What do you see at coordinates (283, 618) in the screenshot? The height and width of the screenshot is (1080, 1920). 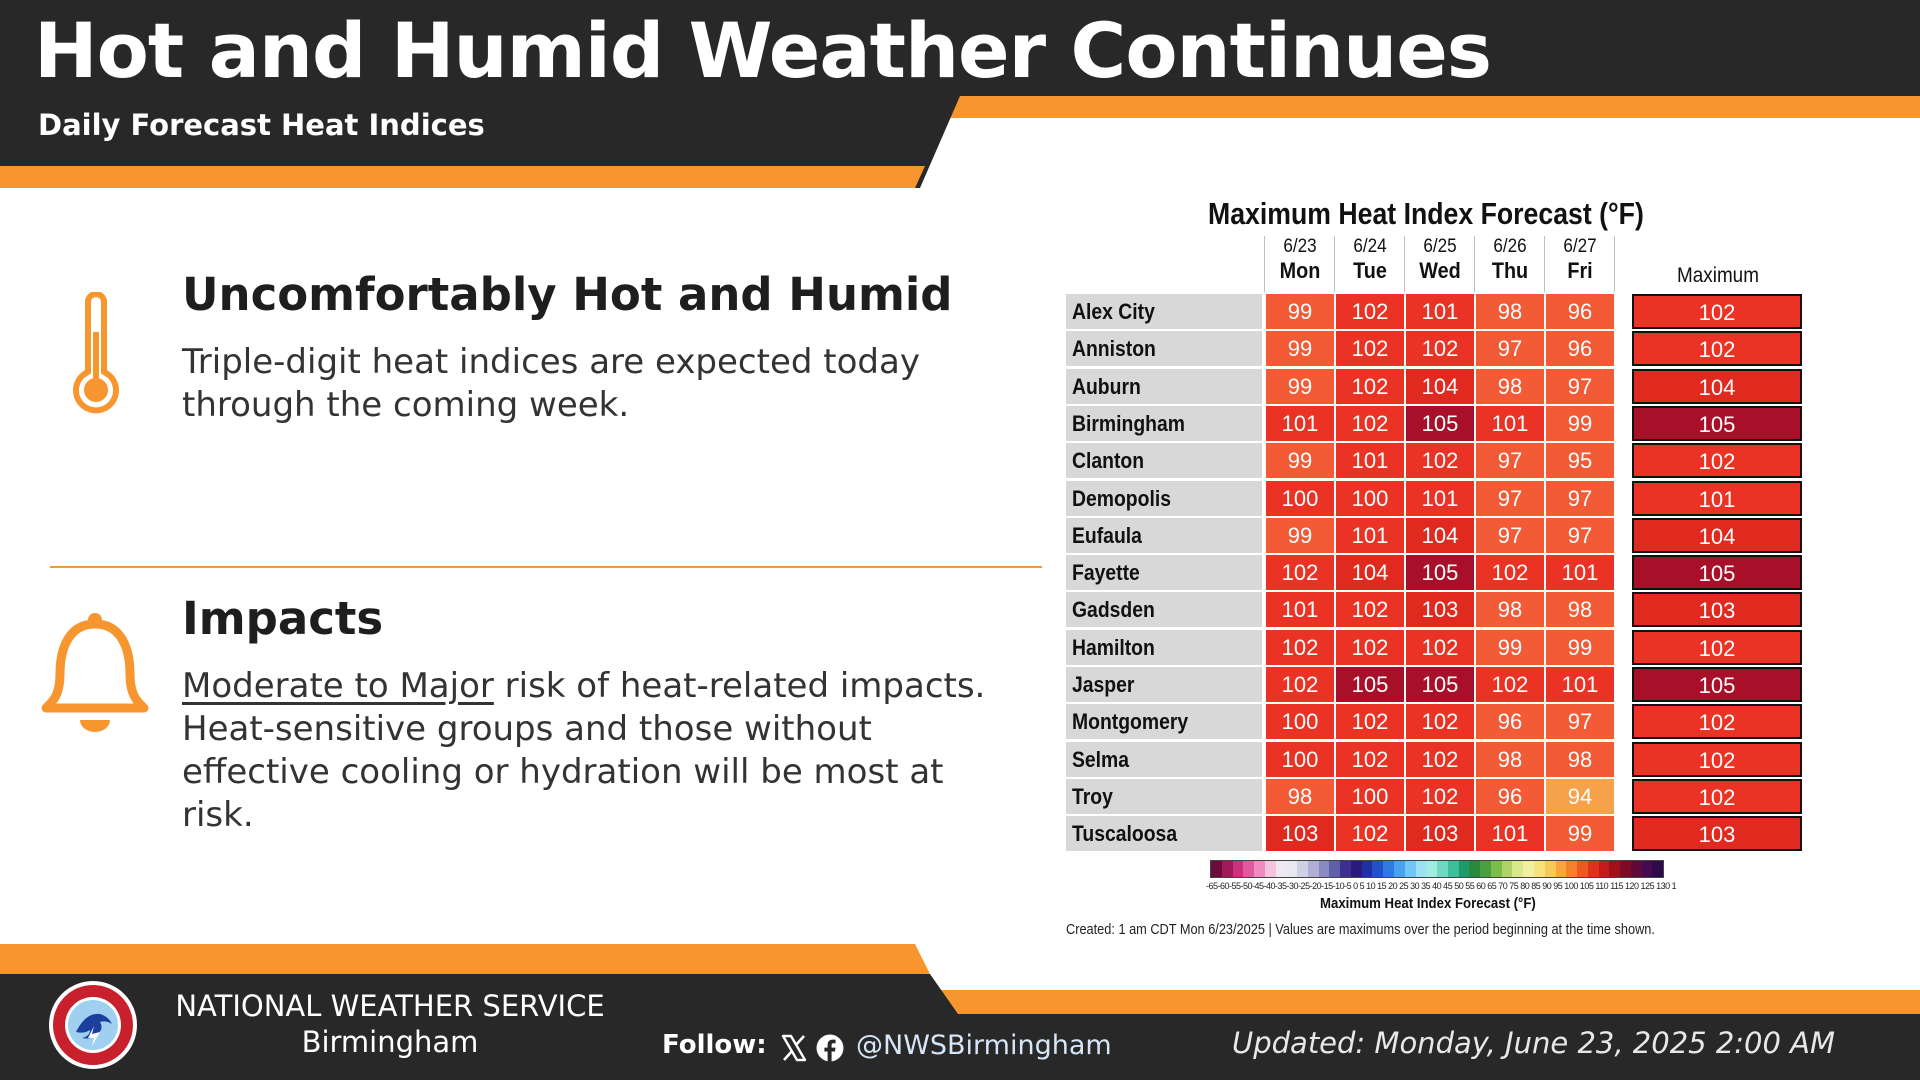 I see `section-heading: Impacts` at bounding box center [283, 618].